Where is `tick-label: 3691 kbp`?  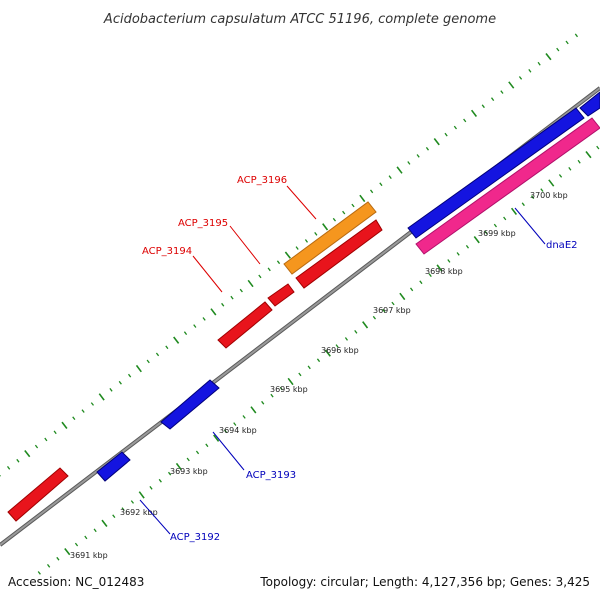 tick-label: 3691 kbp is located at coordinates (89, 555).